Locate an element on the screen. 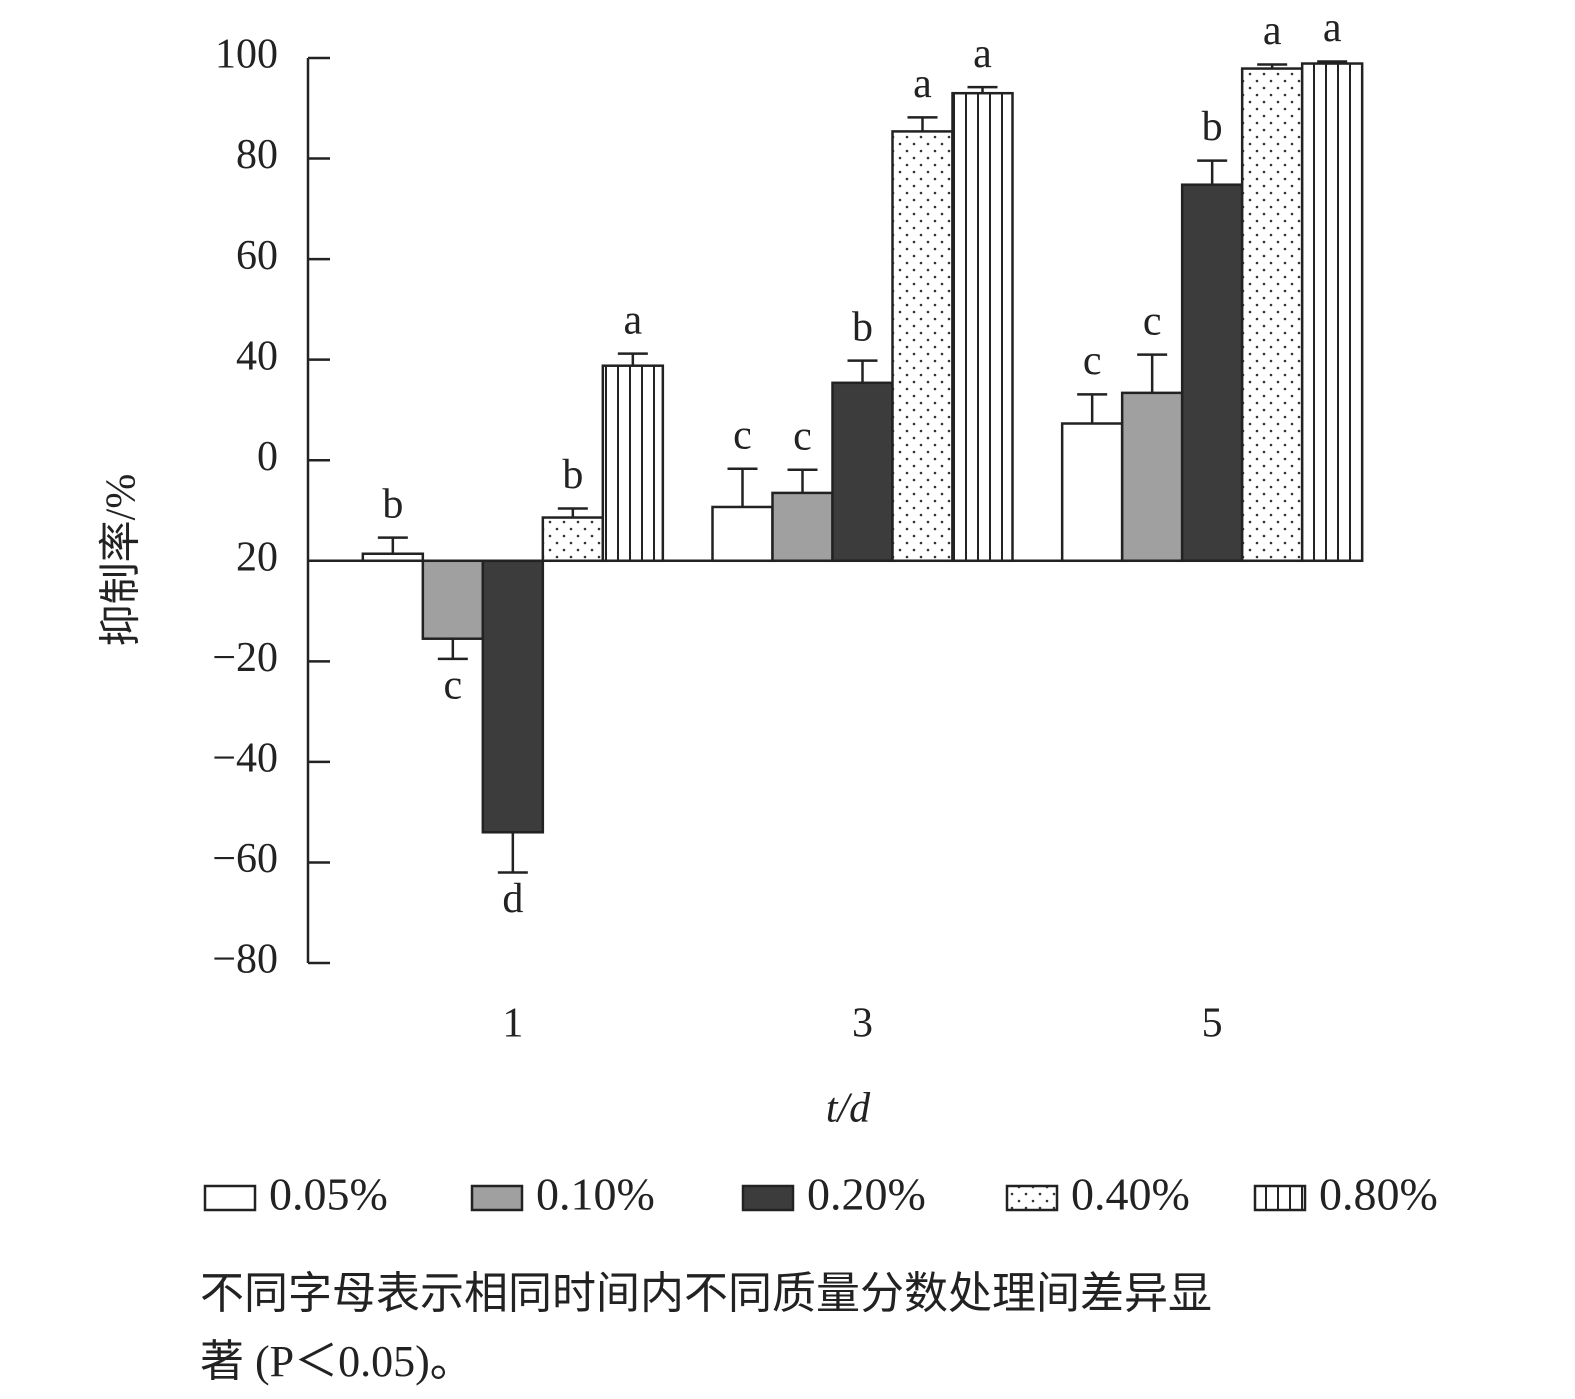 This screenshot has height=1399, width=1575. legend-label: 0.80% is located at coordinates (1378, 1194).